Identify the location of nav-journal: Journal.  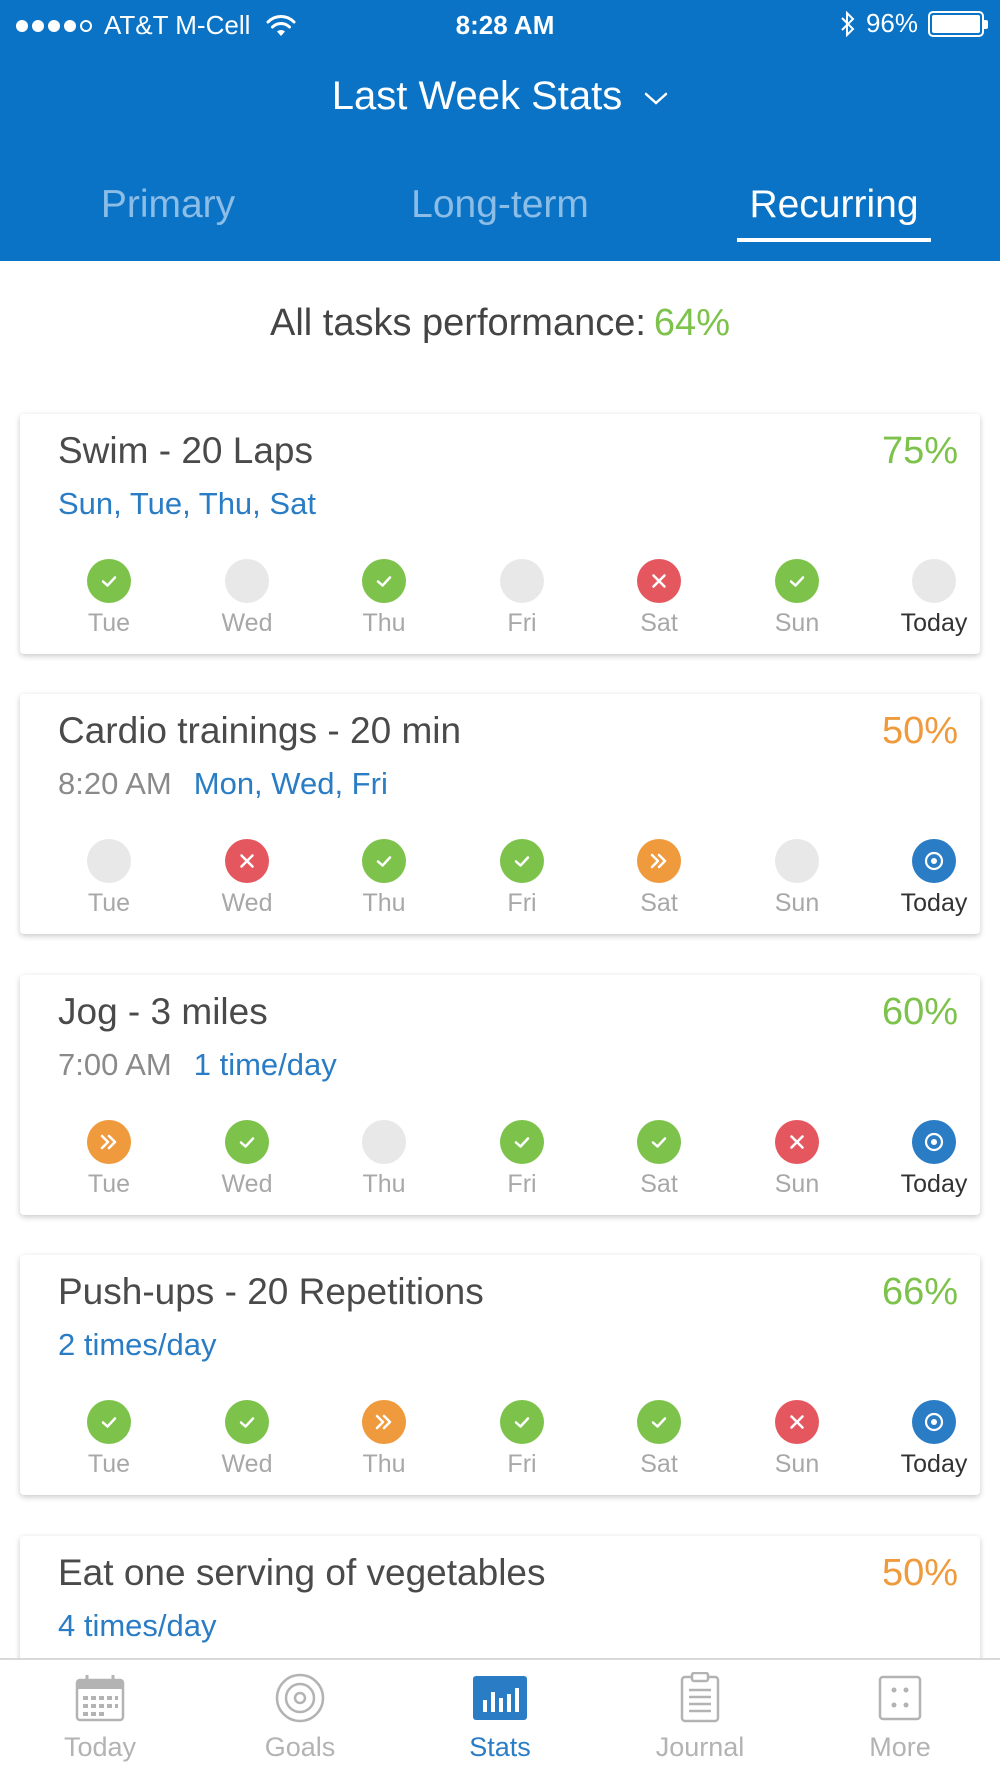
(700, 1717).